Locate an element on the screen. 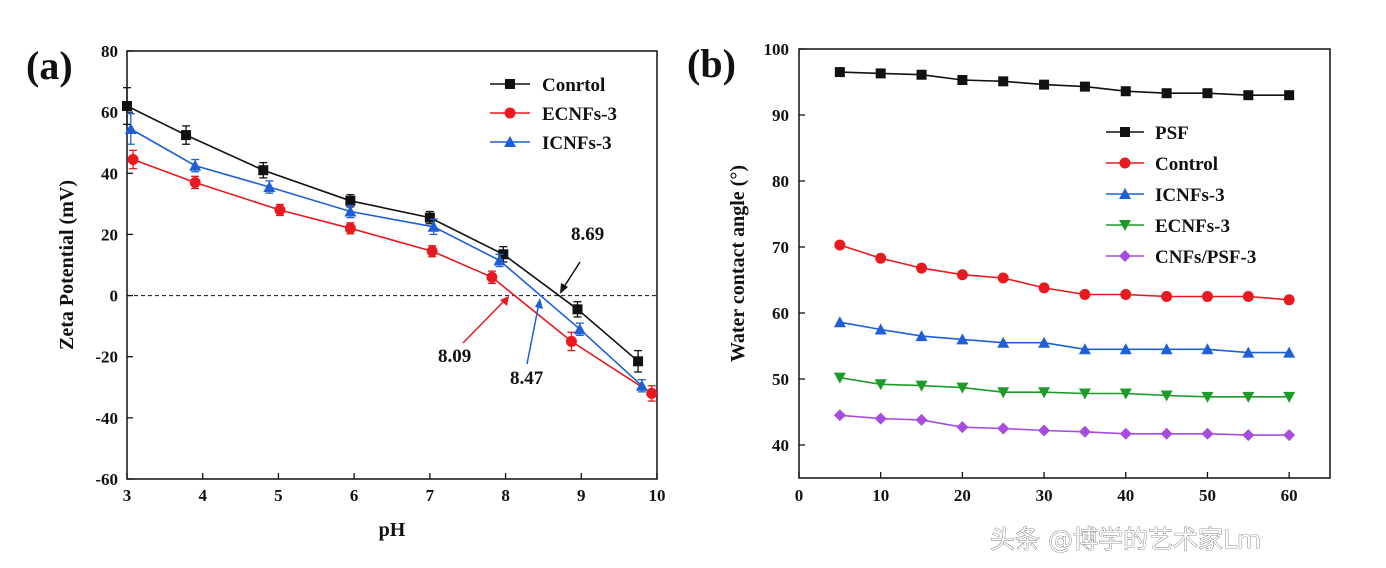 The width and height of the screenshot is (1386, 568). legend-label-ecnfs-3: ECNFs-3 is located at coordinates (579, 114).